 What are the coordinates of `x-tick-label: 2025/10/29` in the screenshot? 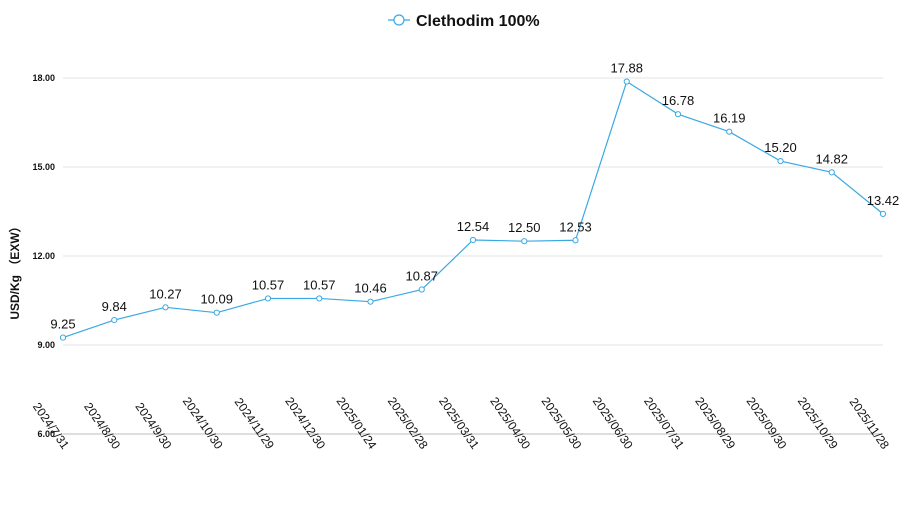 It's located at (818, 422).